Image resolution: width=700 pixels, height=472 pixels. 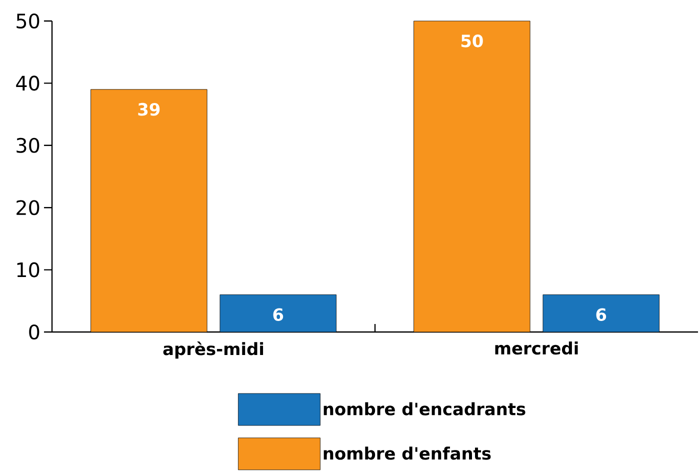 I want to click on y-tick-label: 30, so click(x=28, y=145).